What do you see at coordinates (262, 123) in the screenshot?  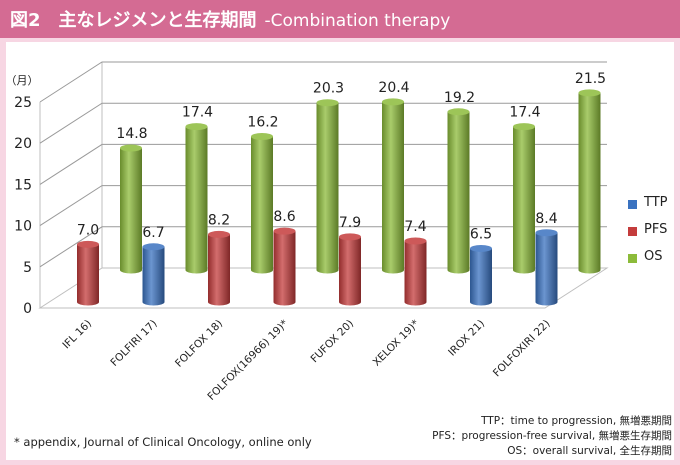 I see `os-value-label: 16.2` at bounding box center [262, 123].